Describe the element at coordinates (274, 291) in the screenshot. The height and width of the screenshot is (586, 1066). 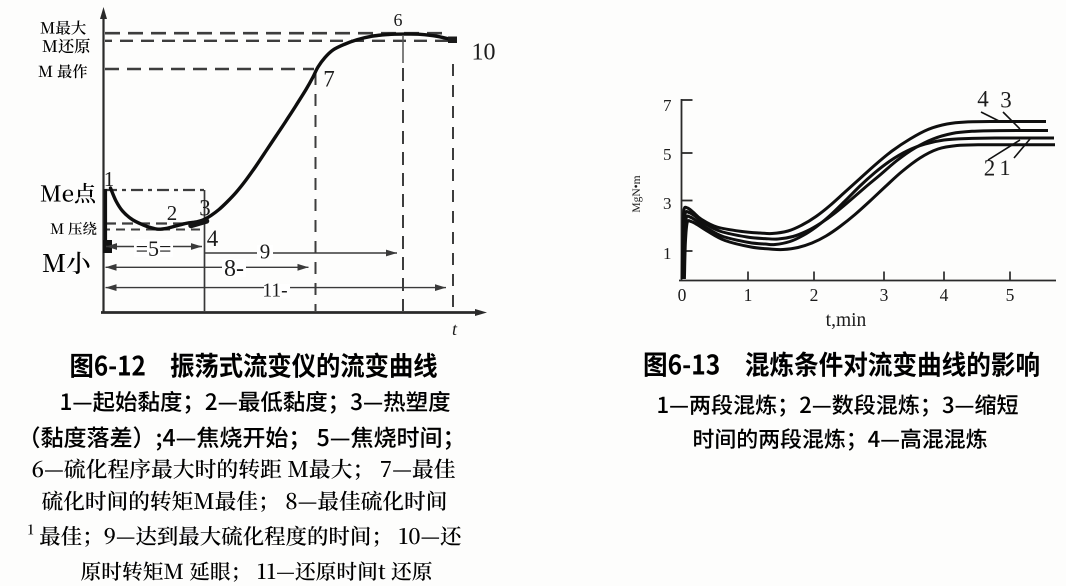
I see `svg-text: 11-` at that location.